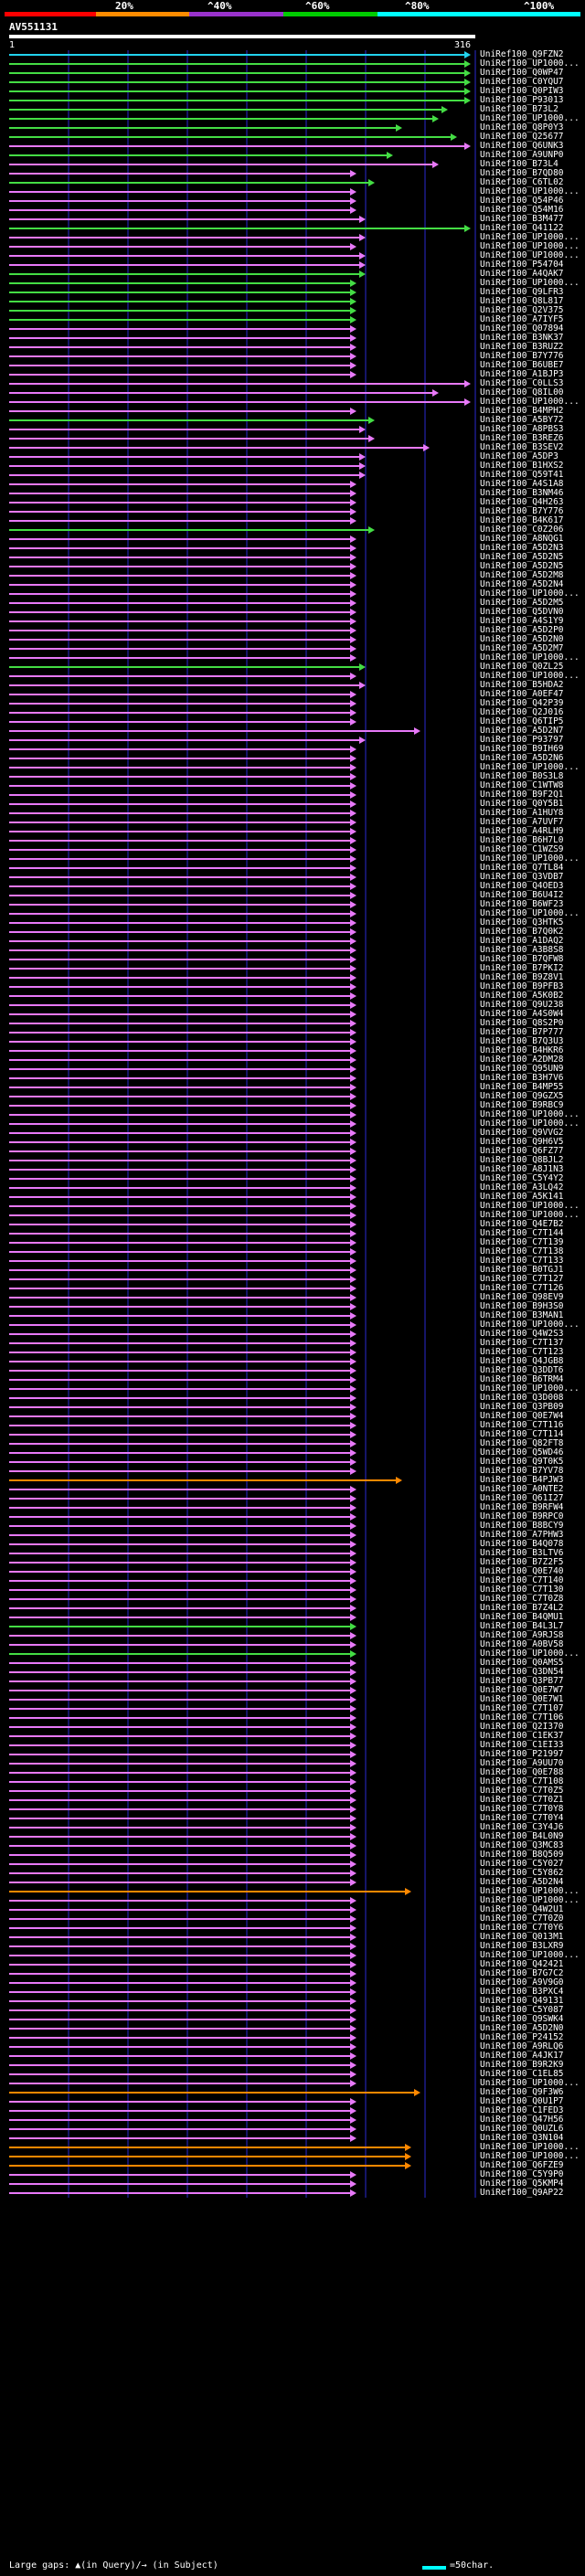 Image resolution: width=585 pixels, height=2576 pixels. I want to click on hit-label: UniRef100_C7T140, so click(522, 1580).